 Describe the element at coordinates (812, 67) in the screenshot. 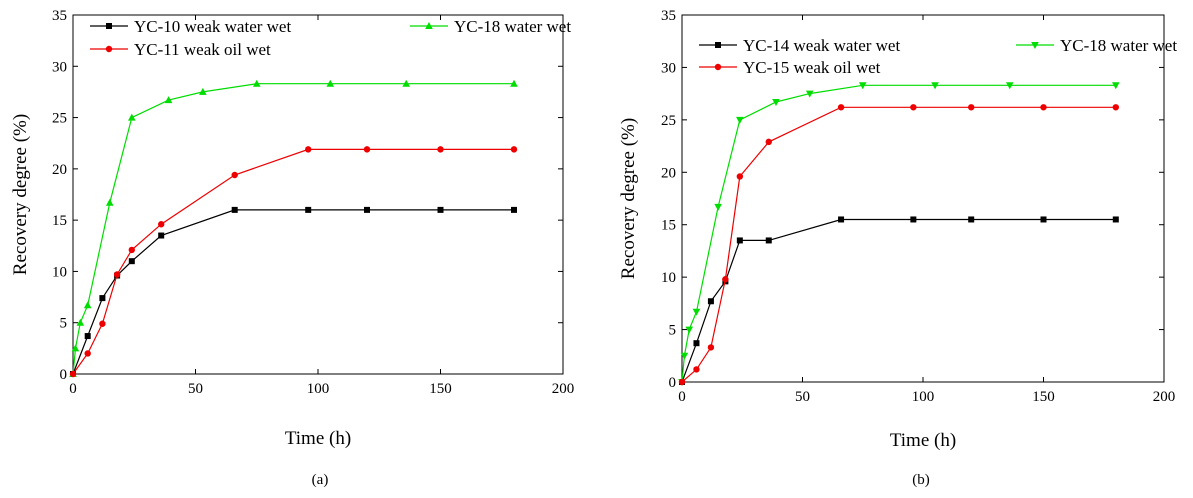

I see `legend-label: YC-15 weak oil wet` at that location.